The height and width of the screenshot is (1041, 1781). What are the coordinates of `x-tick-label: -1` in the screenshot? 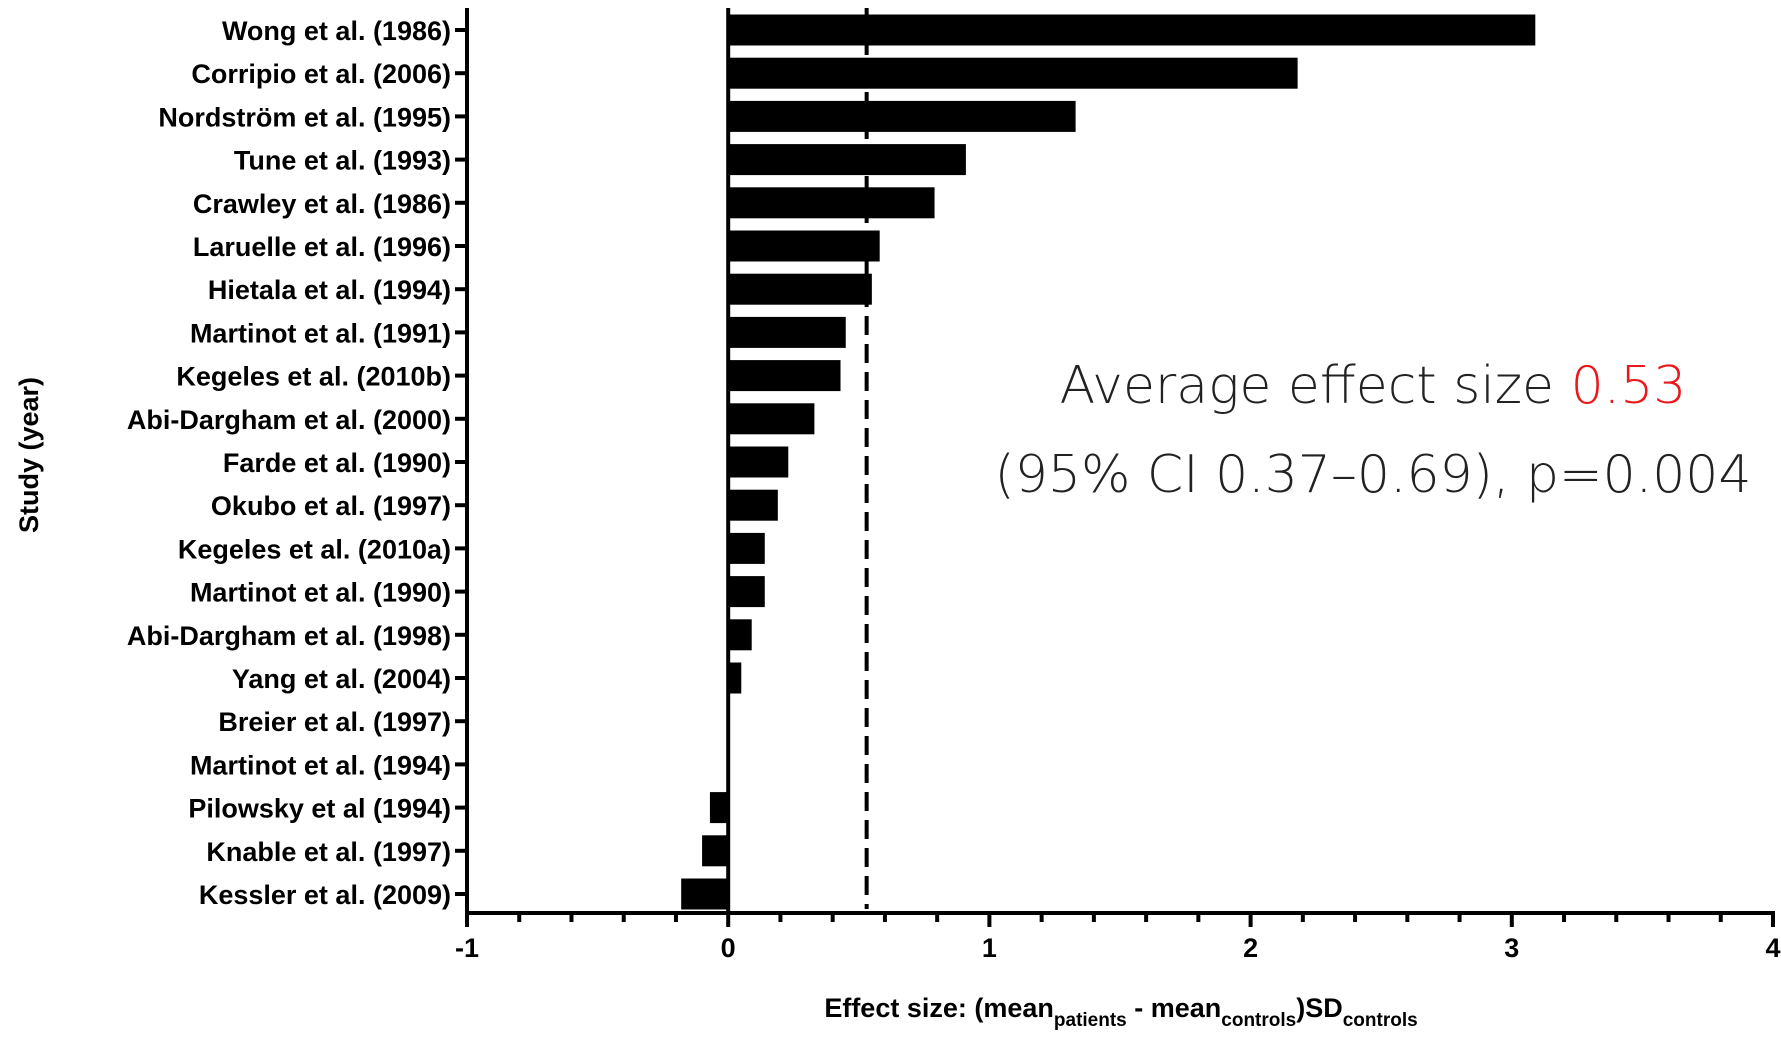 It's located at (467, 948).